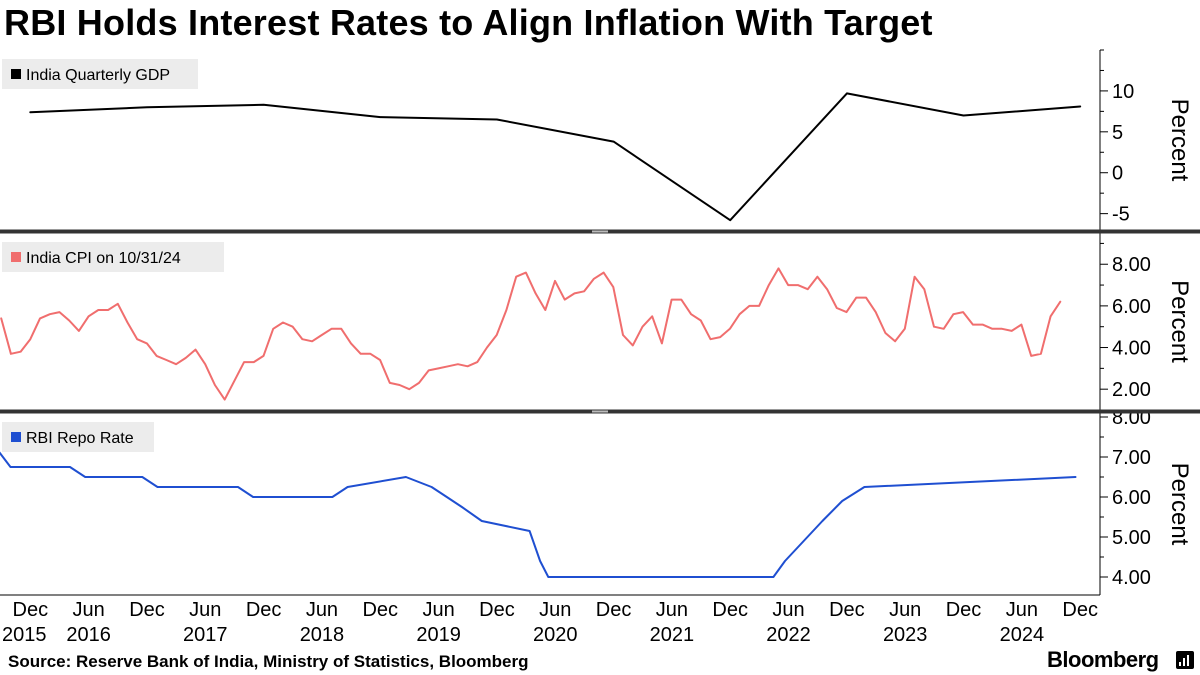  I want to click on x-tick-year-label: 2017, so click(205, 635).